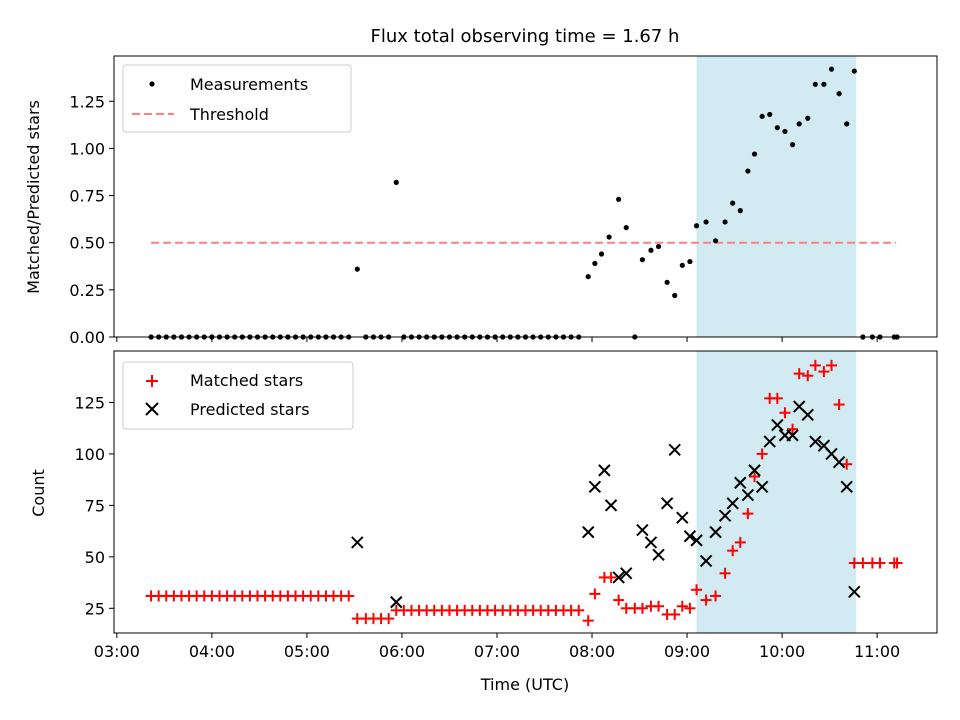 Image resolution: width=960 pixels, height=720 pixels. Describe the element at coordinates (95, 557) in the screenshot. I see `bottom-y-tick-label: 50` at that location.